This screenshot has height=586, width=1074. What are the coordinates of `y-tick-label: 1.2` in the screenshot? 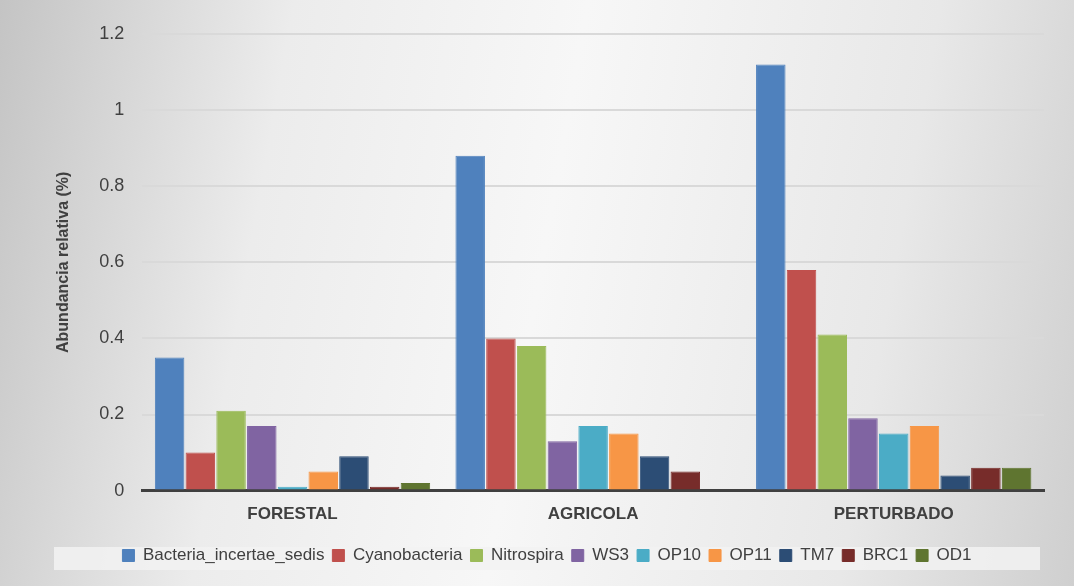 It's located at (112, 32).